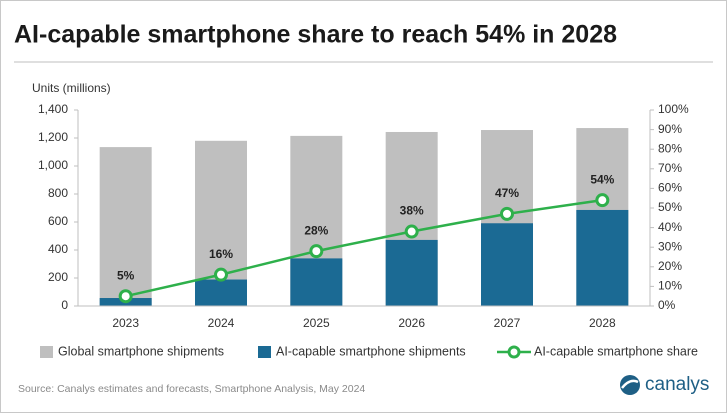  What do you see at coordinates (602, 179) in the screenshot?
I see `data-label: 54%` at bounding box center [602, 179].